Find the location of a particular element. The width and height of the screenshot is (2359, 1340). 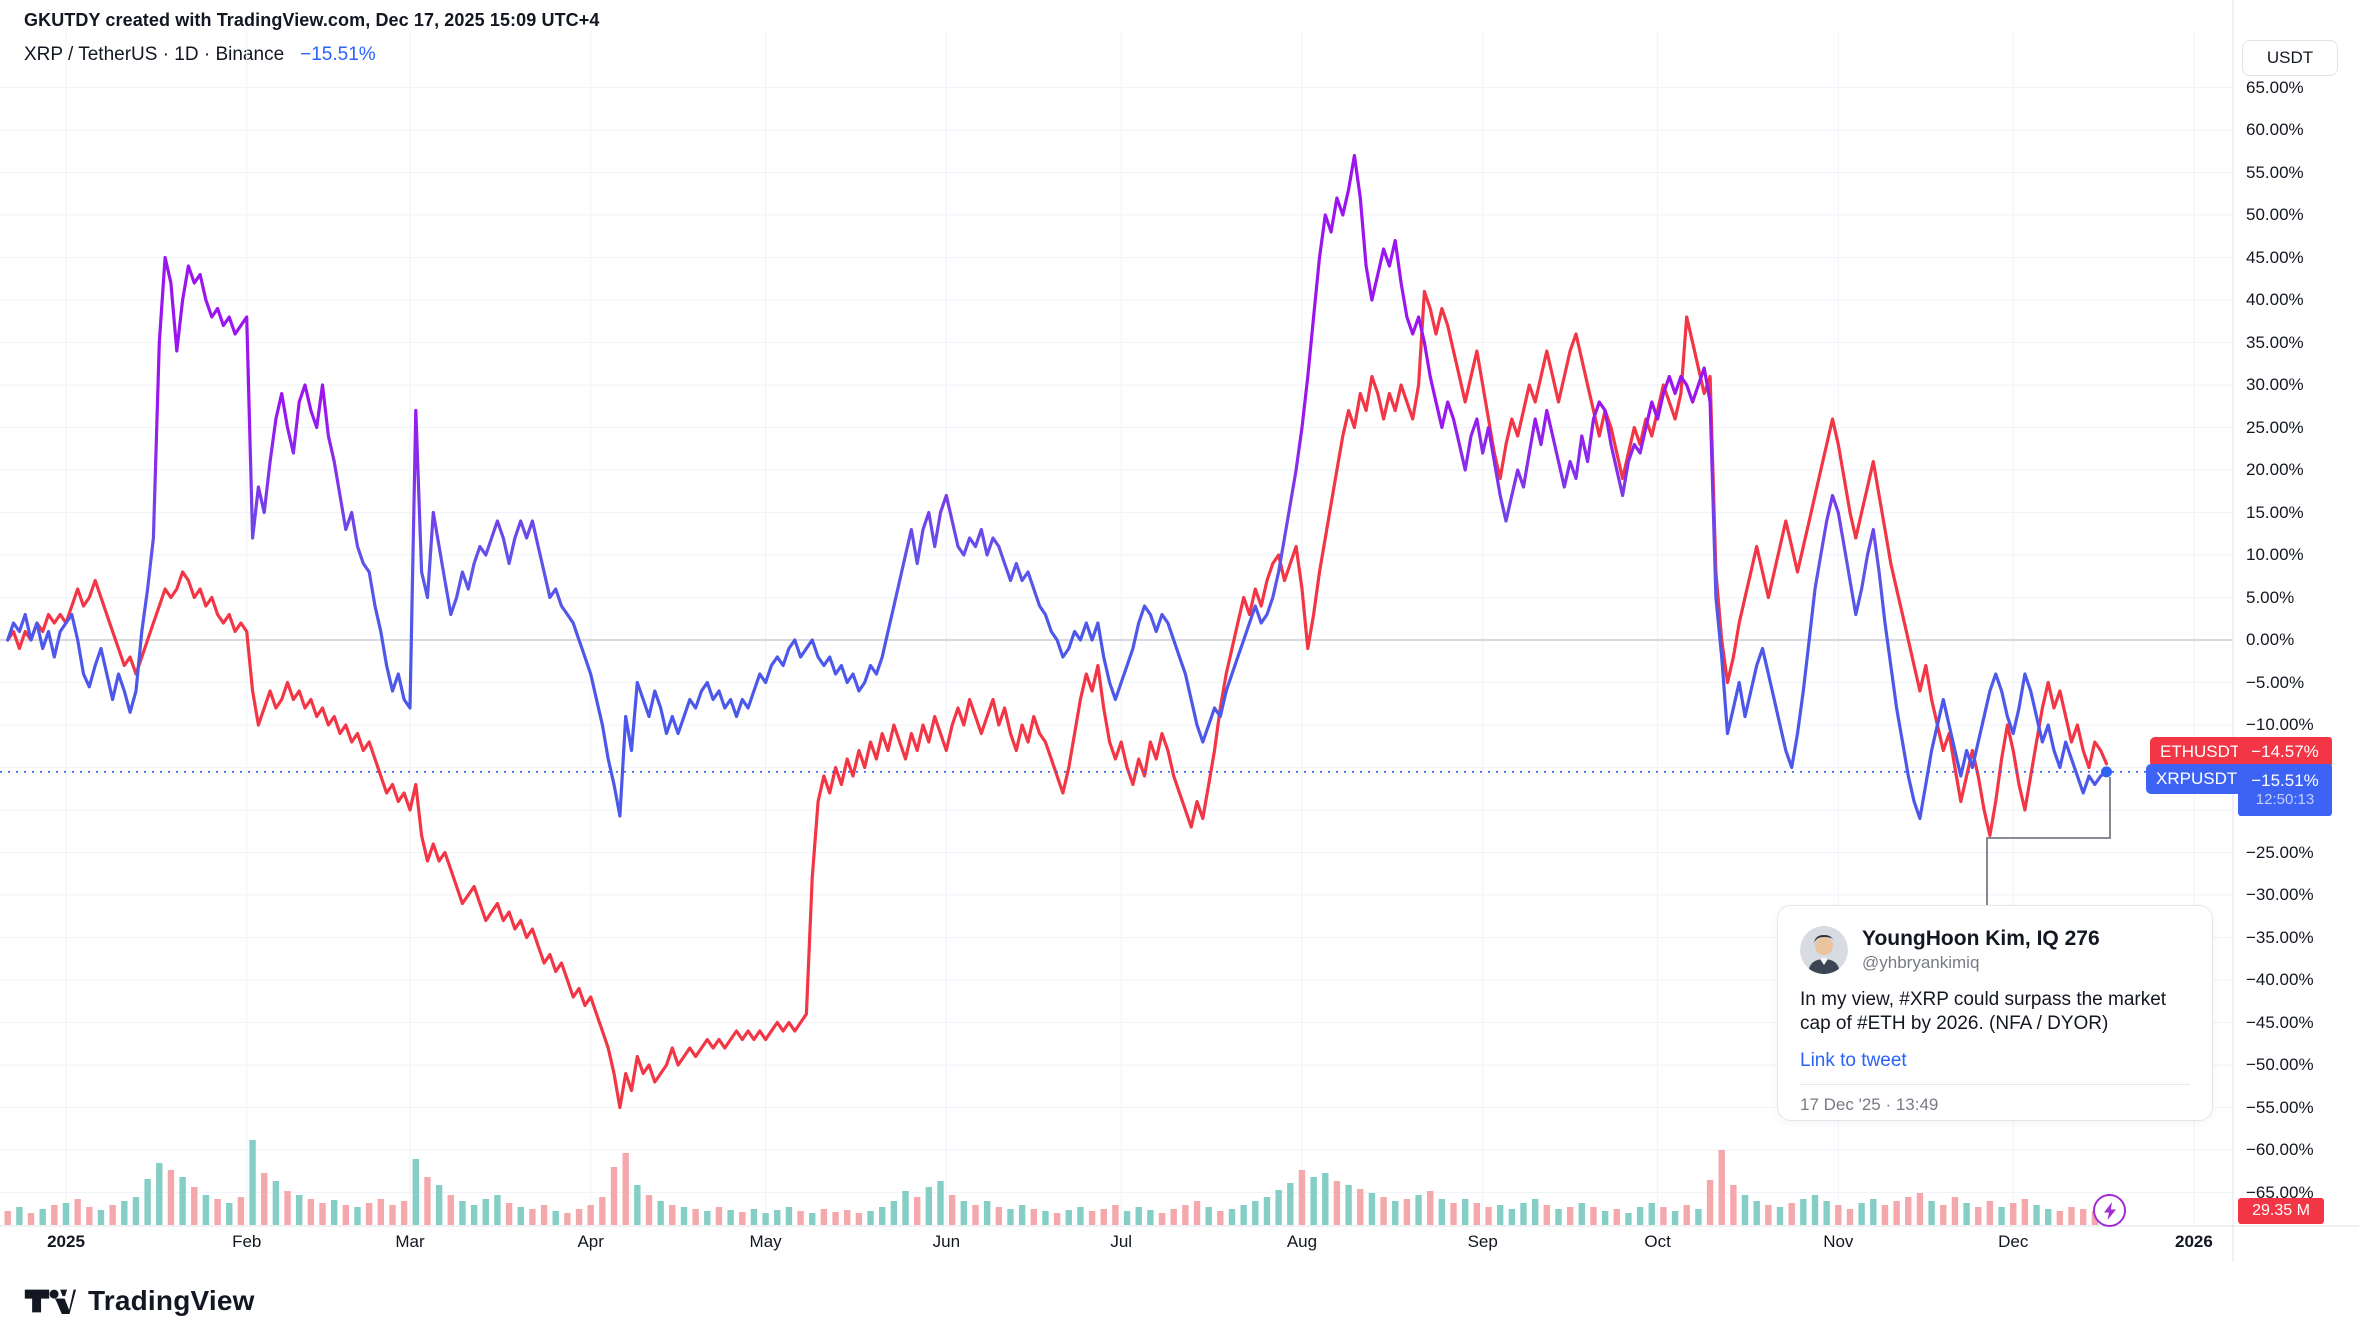

currency-unit-button: USDT is located at coordinates (2290, 58).